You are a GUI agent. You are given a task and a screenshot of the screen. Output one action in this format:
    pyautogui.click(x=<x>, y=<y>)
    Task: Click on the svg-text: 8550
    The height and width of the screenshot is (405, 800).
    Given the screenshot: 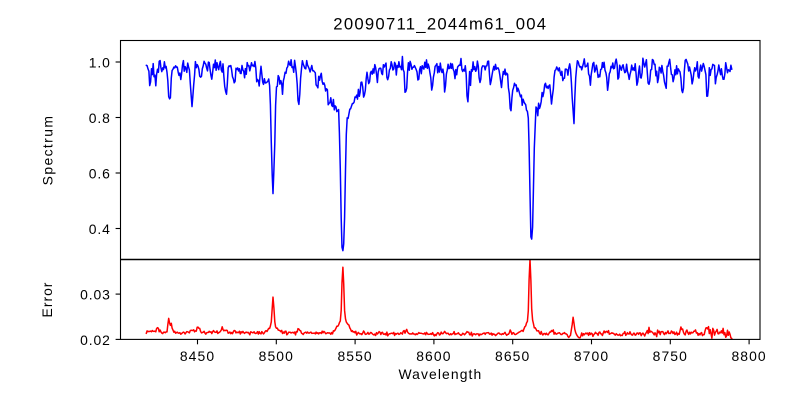 What is the action you would take?
    pyautogui.click(x=354, y=356)
    